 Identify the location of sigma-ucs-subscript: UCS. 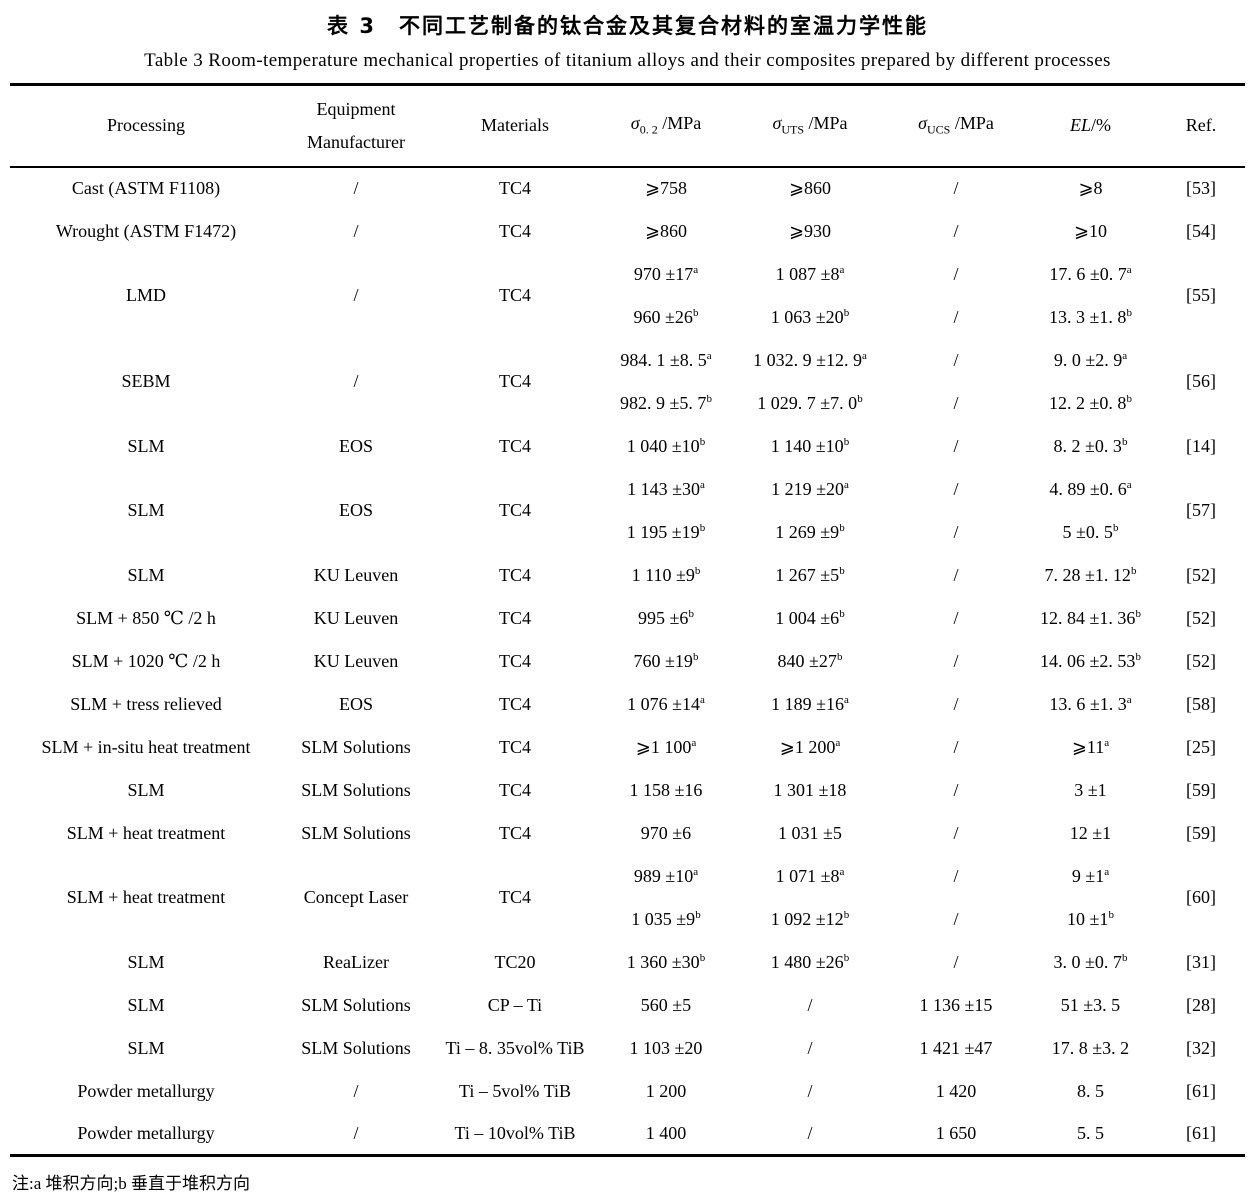
(939, 130).